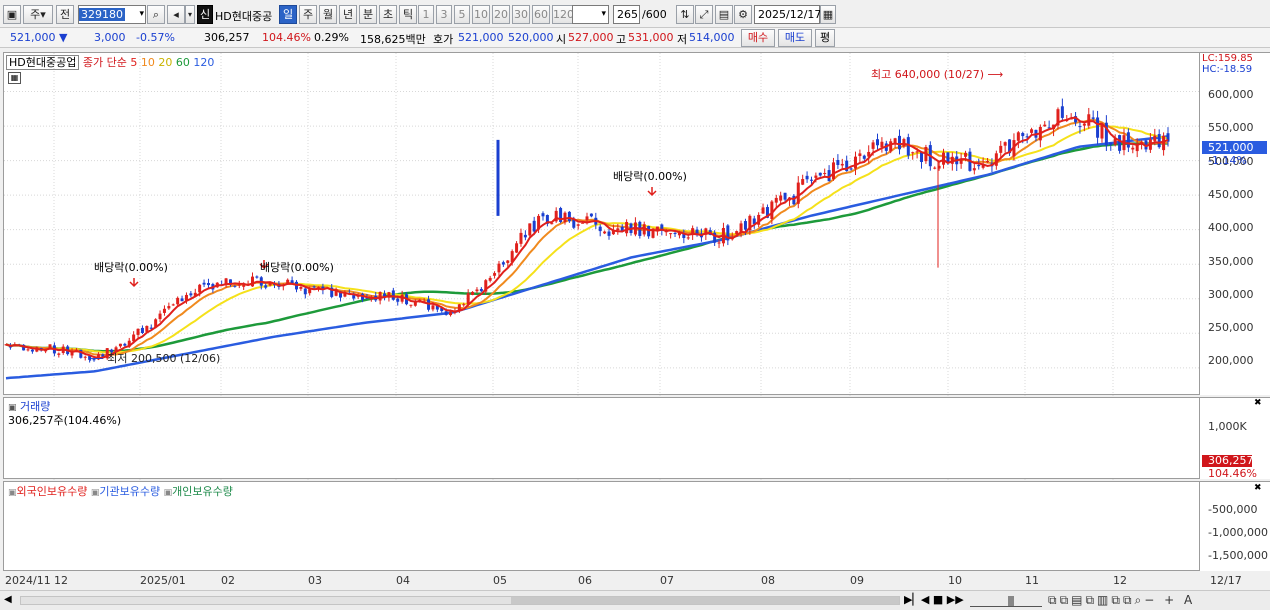  I want to click on zoom-slider, so click(1006, 600).